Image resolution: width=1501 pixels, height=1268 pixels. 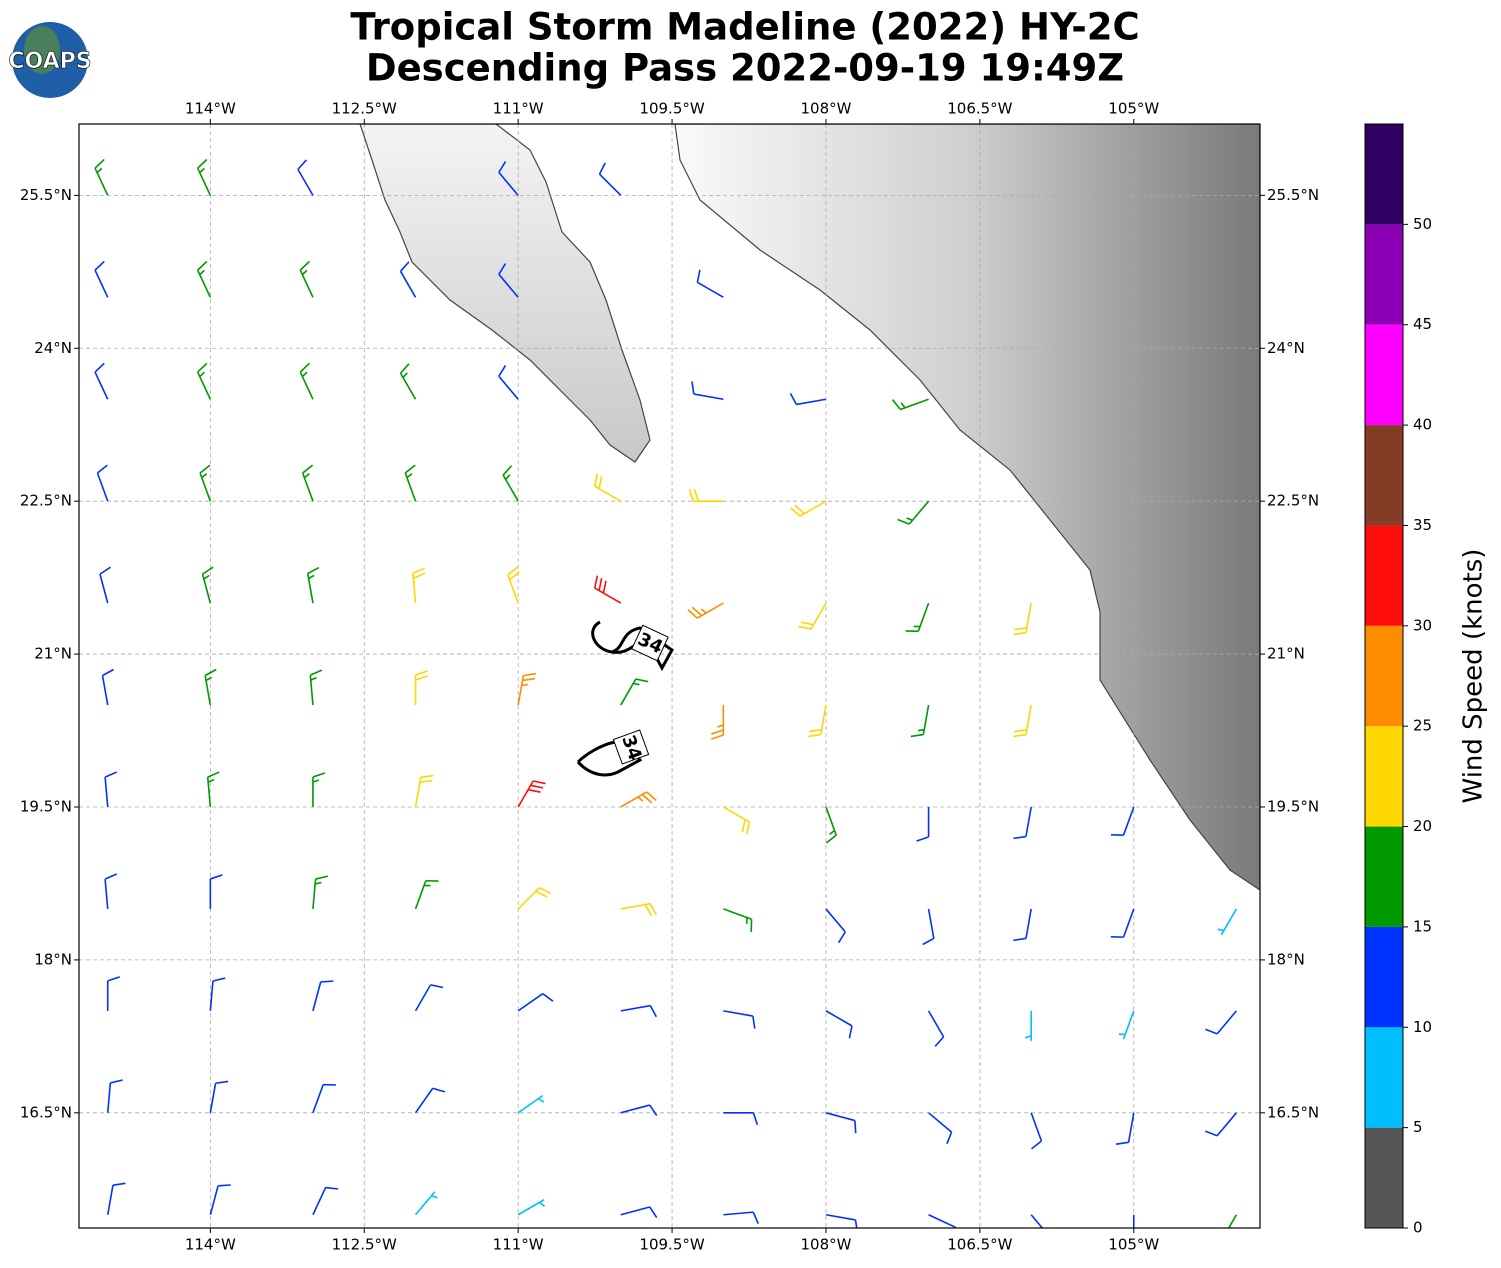 What do you see at coordinates (53, 959) in the screenshot?
I see `lat-label: 18°N` at bounding box center [53, 959].